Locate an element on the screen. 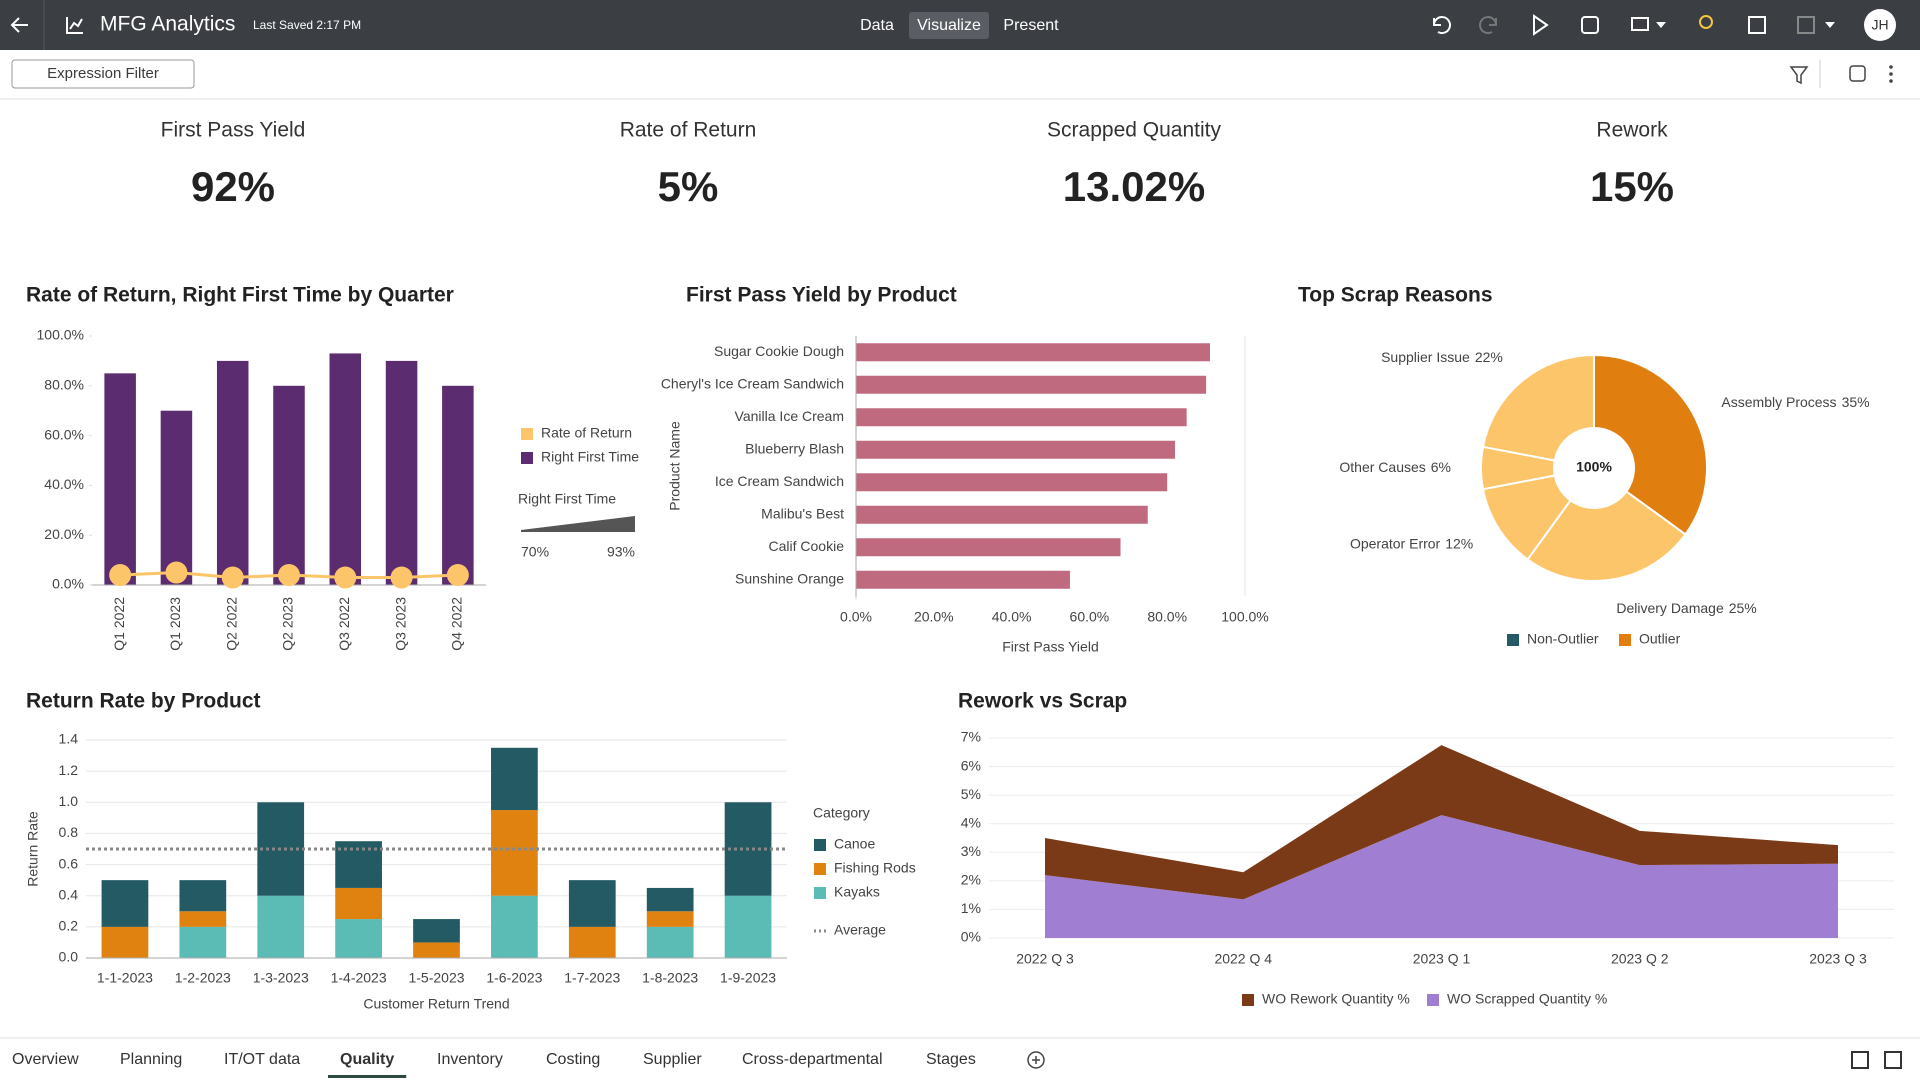 This screenshot has height=1080, width=1920. undo-button is located at coordinates (1442, 25).